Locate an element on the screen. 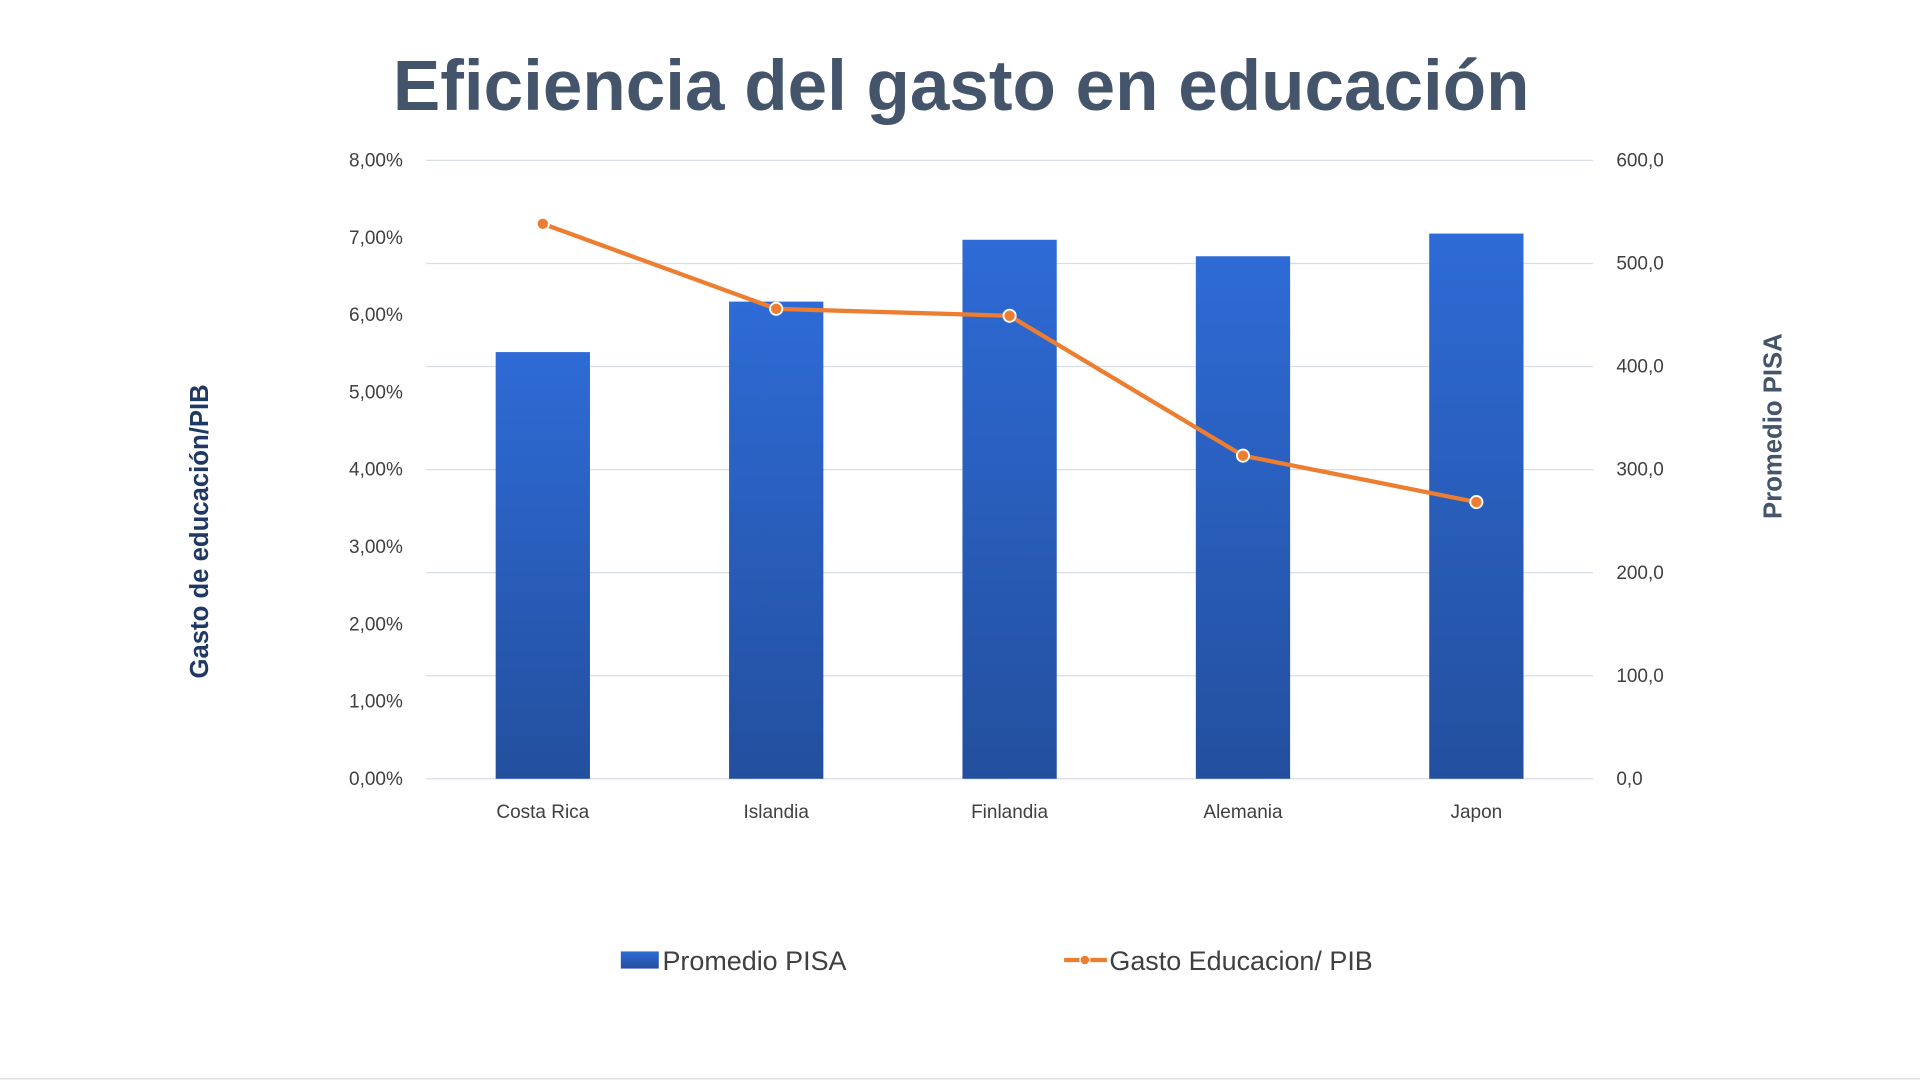 This screenshot has height=1080, width=1920. left-tick-label: 5,00% is located at coordinates (376, 392).